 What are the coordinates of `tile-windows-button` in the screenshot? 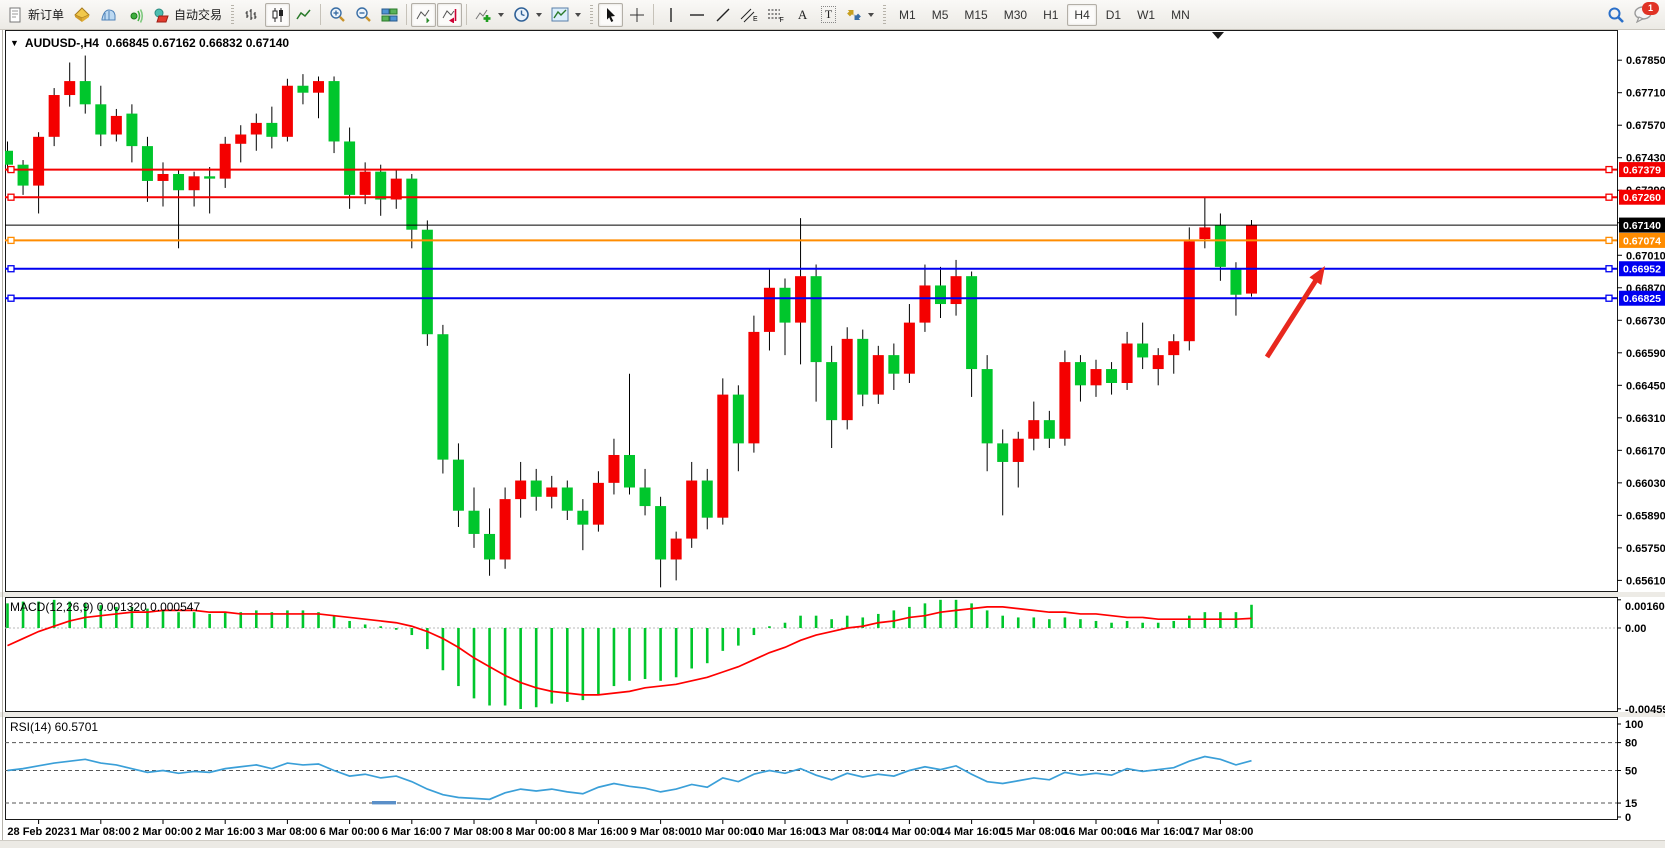 It's located at (389, 15).